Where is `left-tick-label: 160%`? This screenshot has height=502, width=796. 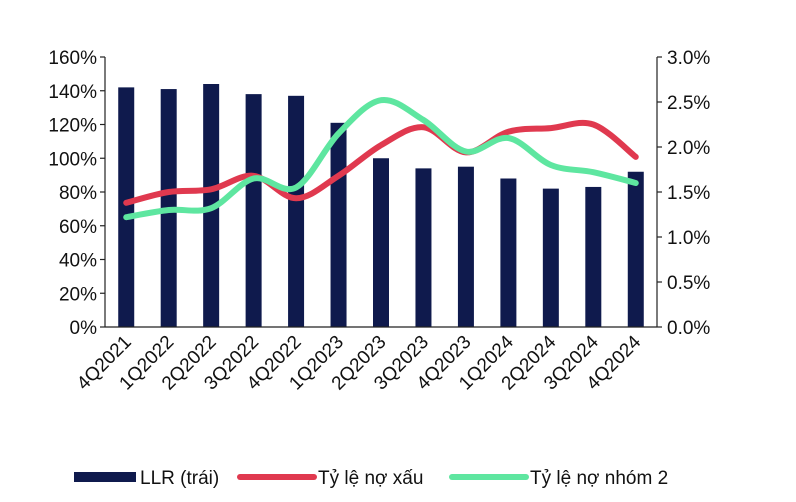 left-tick-label: 160% is located at coordinates (72, 58).